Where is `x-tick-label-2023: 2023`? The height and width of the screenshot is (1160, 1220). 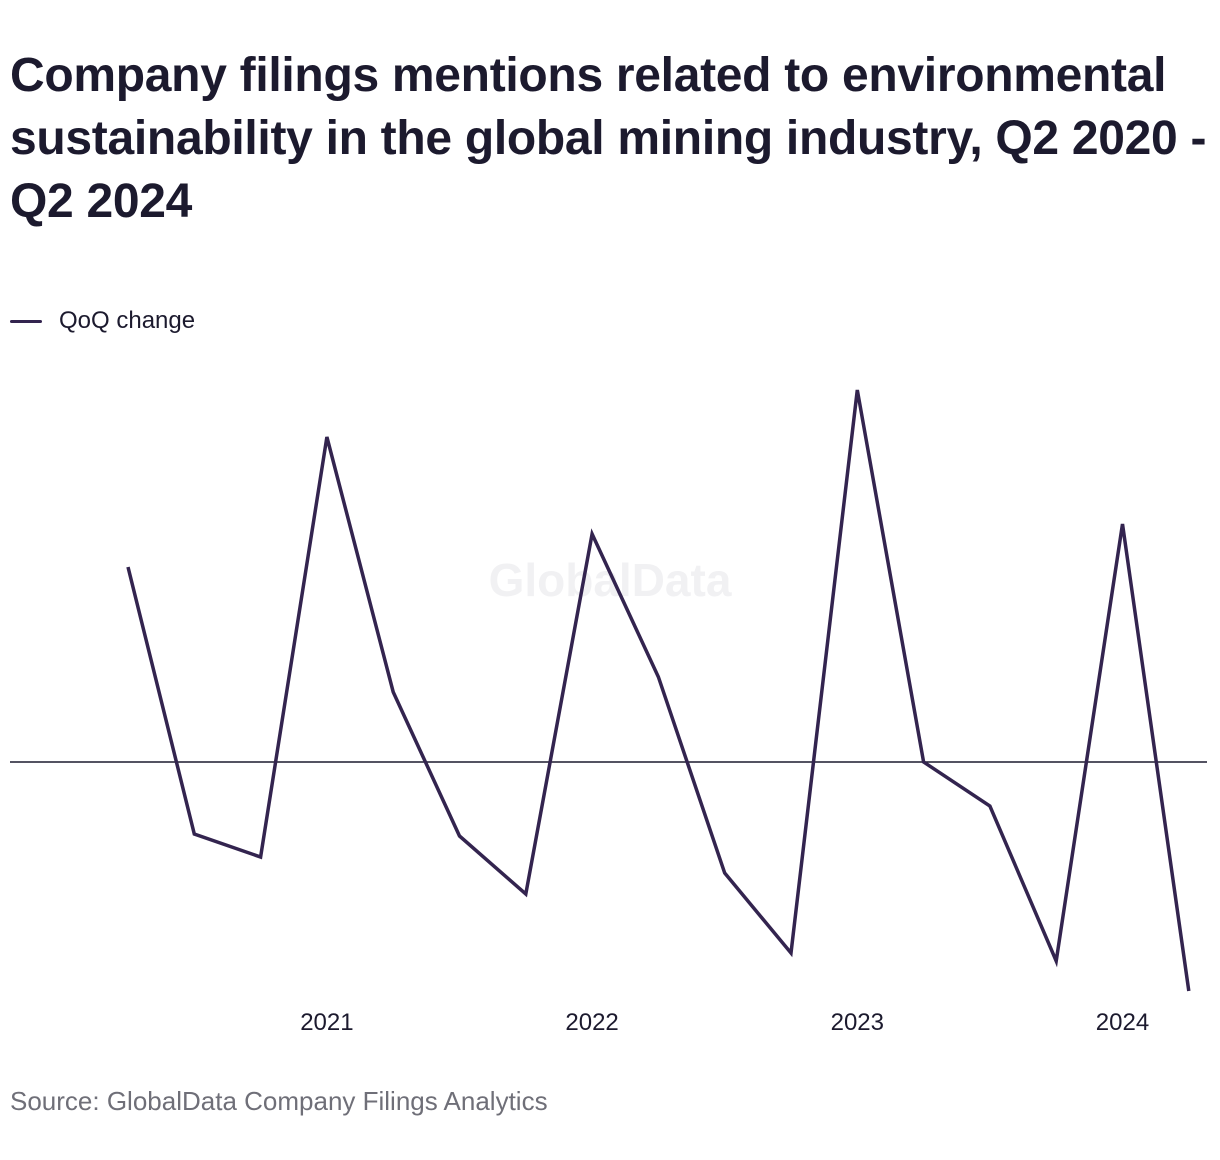 x-tick-label-2023: 2023 is located at coordinates (857, 1022).